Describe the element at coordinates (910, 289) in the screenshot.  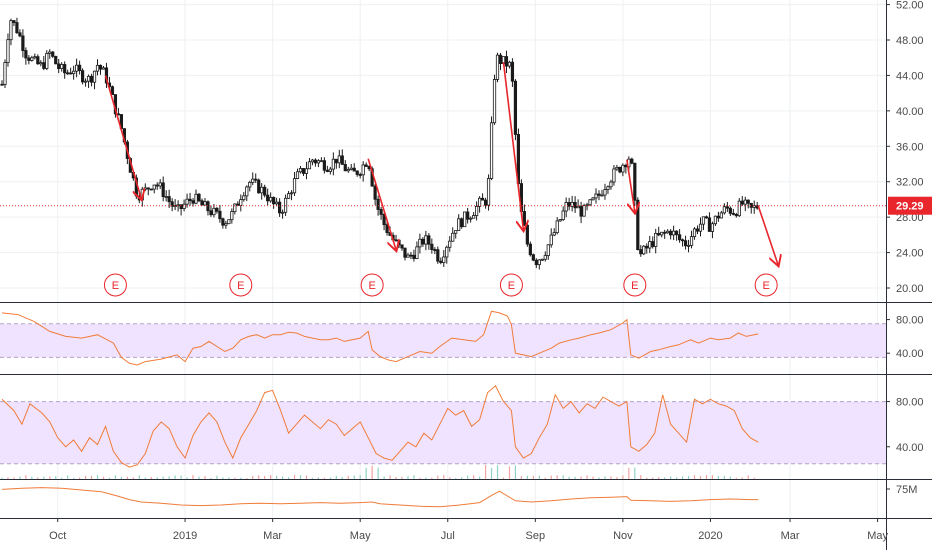
I see `price-tick-label: 20.00` at that location.